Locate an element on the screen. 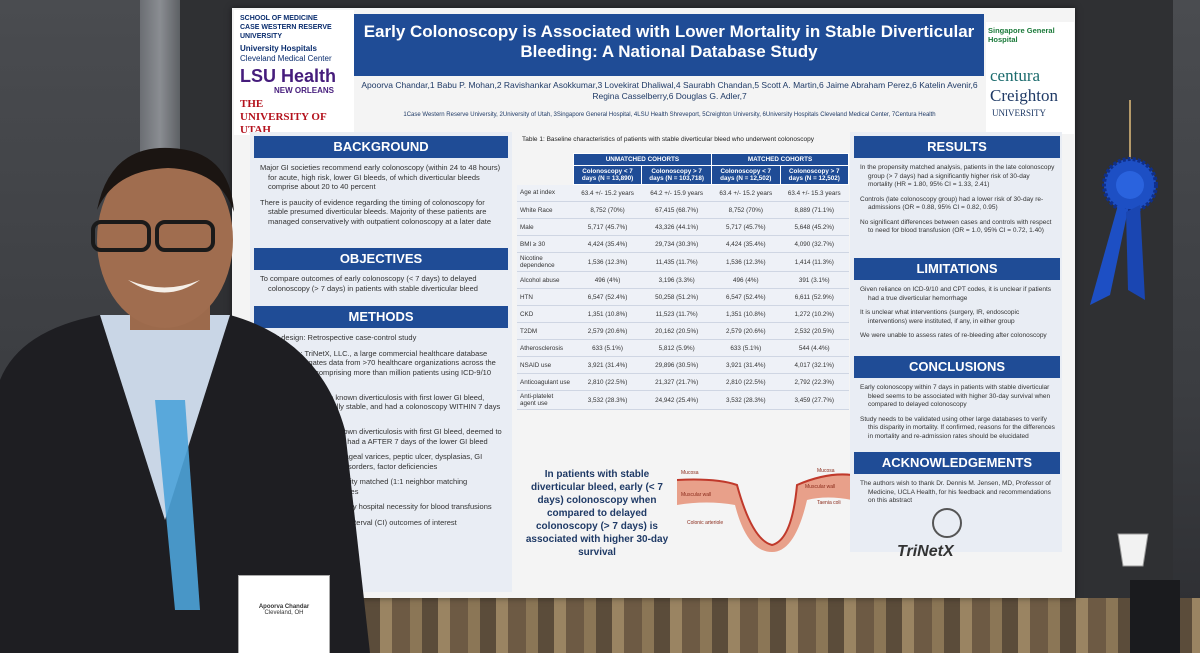  row-label: Anti-platelet agent use is located at coordinates (545, 400).